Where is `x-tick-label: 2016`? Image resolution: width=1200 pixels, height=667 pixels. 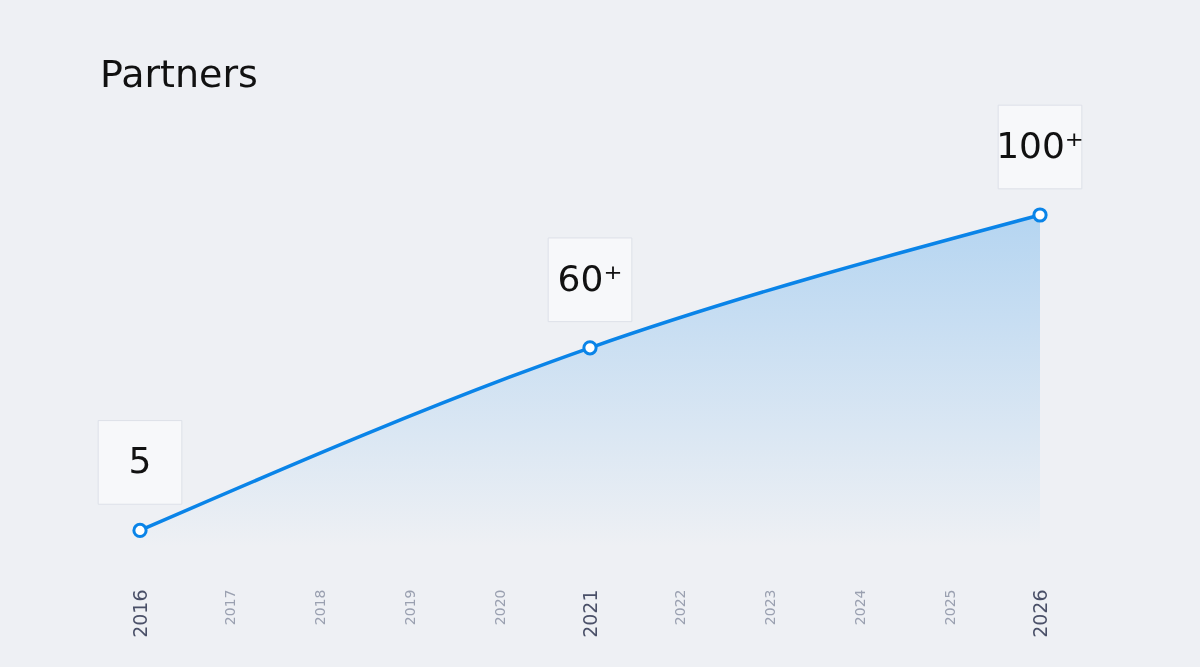 x-tick-label: 2016 is located at coordinates (139, 613).